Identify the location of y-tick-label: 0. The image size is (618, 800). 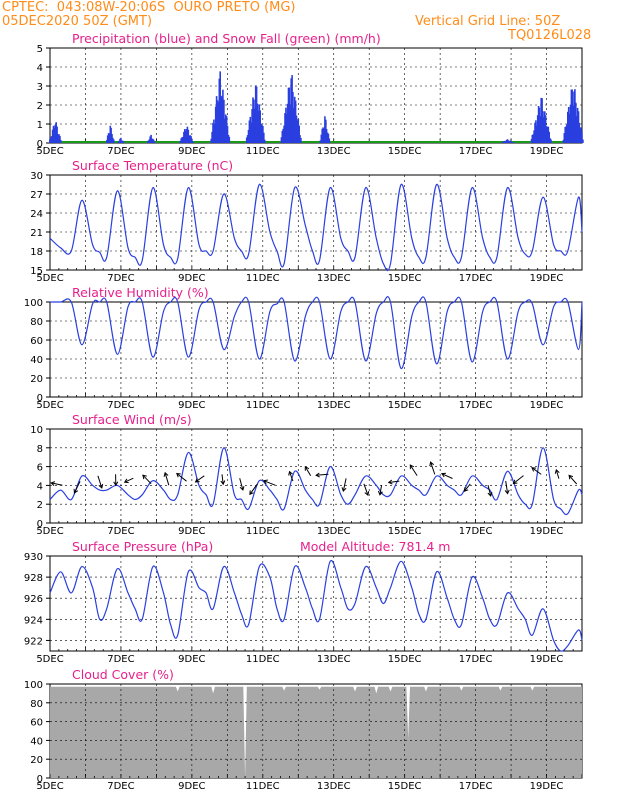
(40, 779).